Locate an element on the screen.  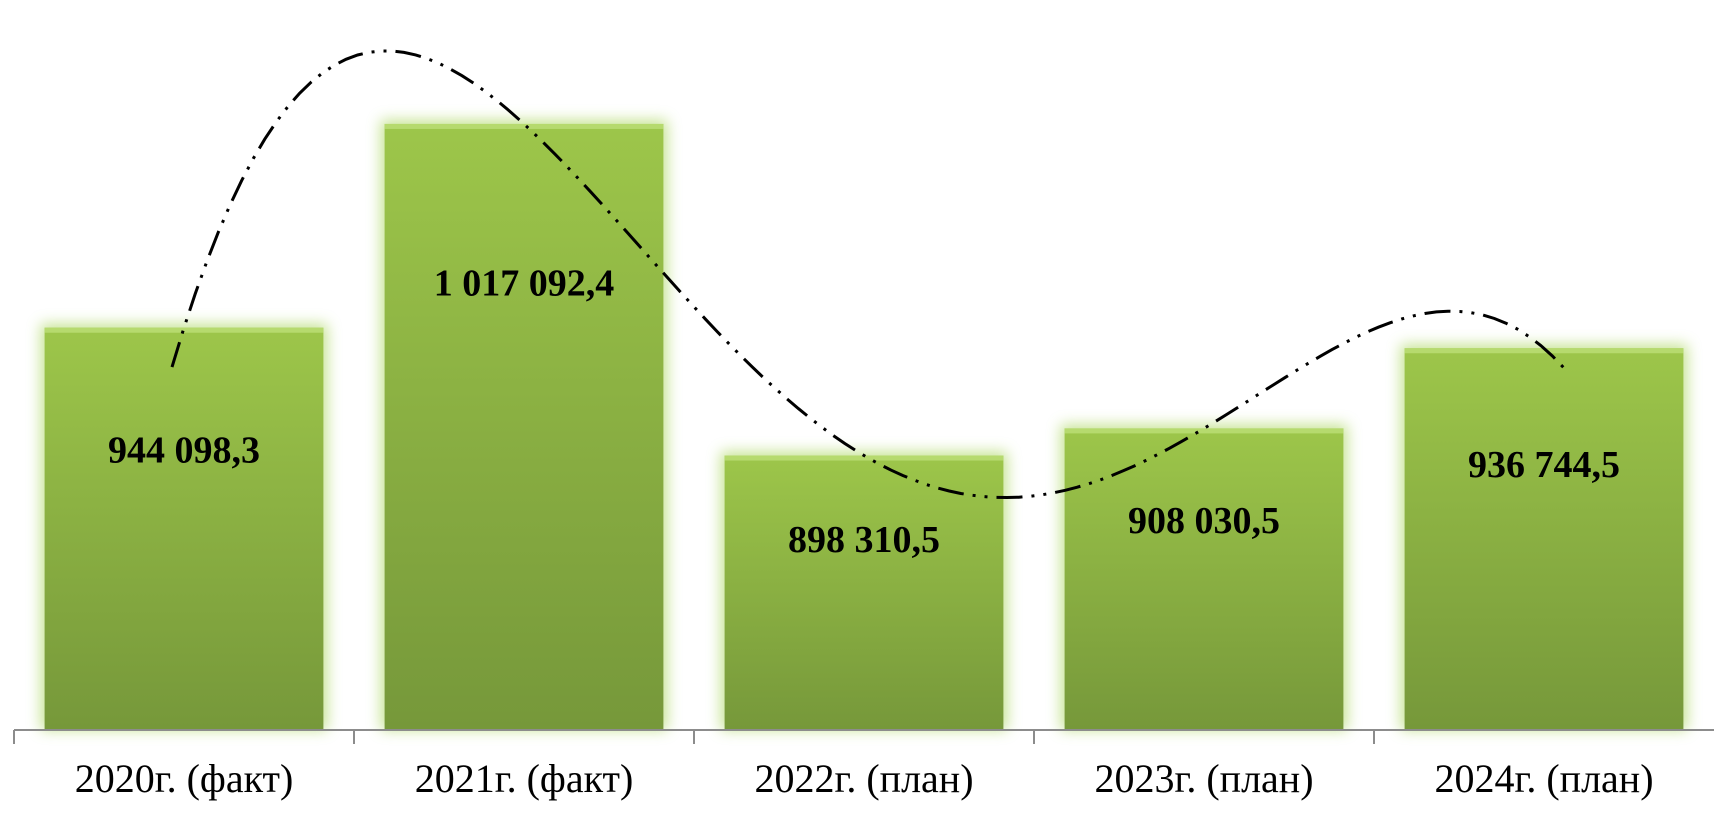
data-label-4: 936 744,5 is located at coordinates (1544, 465).